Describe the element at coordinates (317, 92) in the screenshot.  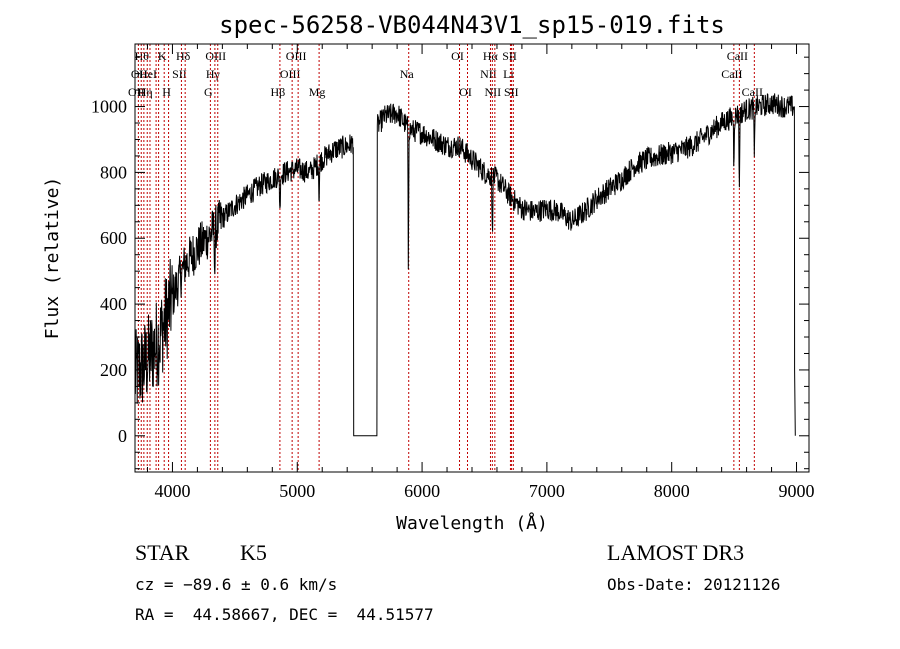
I see `marker-label: Mg` at that location.